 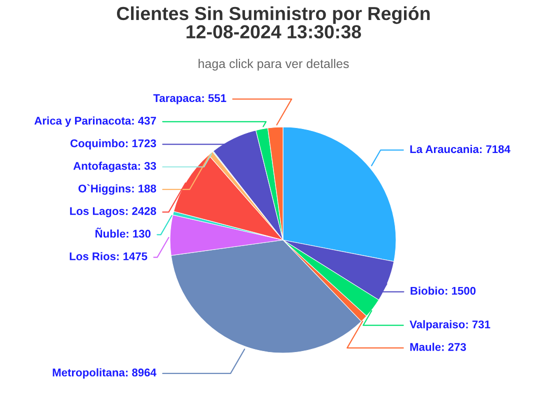 What do you see at coordinates (114, 167) in the screenshot?
I see `slice-label: Antofagasta: 33` at bounding box center [114, 167].